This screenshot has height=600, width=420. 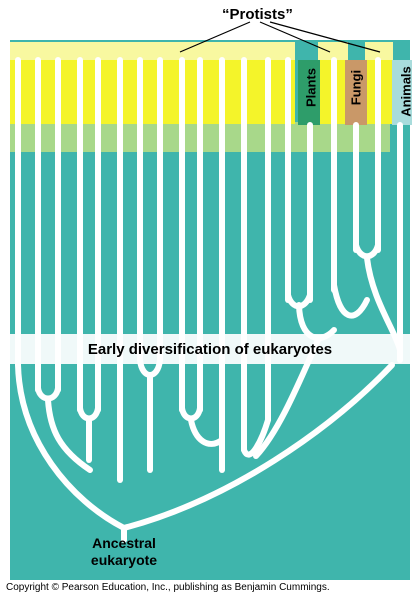 What do you see at coordinates (356, 88) in the screenshot?
I see `fungi-label: Fungi` at bounding box center [356, 88].